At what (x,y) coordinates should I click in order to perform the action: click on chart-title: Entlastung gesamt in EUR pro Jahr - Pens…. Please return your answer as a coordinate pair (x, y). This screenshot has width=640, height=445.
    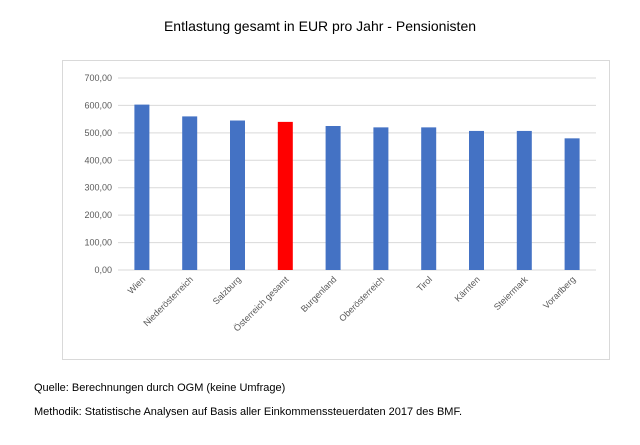
    Looking at the image, I should click on (320, 26).